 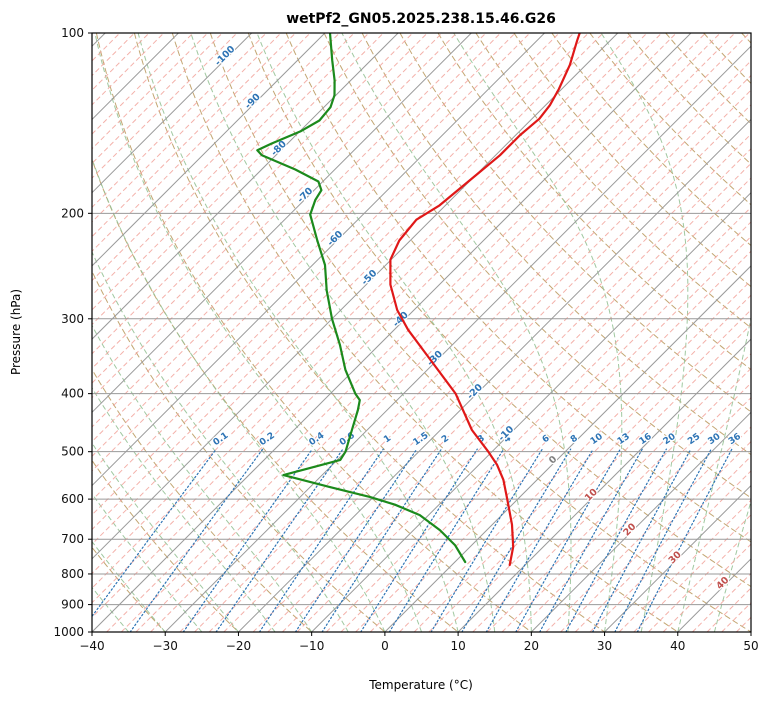 What do you see at coordinates (670, 439) in the screenshot?
I see `mixing-ratio-label: 20` at bounding box center [670, 439].